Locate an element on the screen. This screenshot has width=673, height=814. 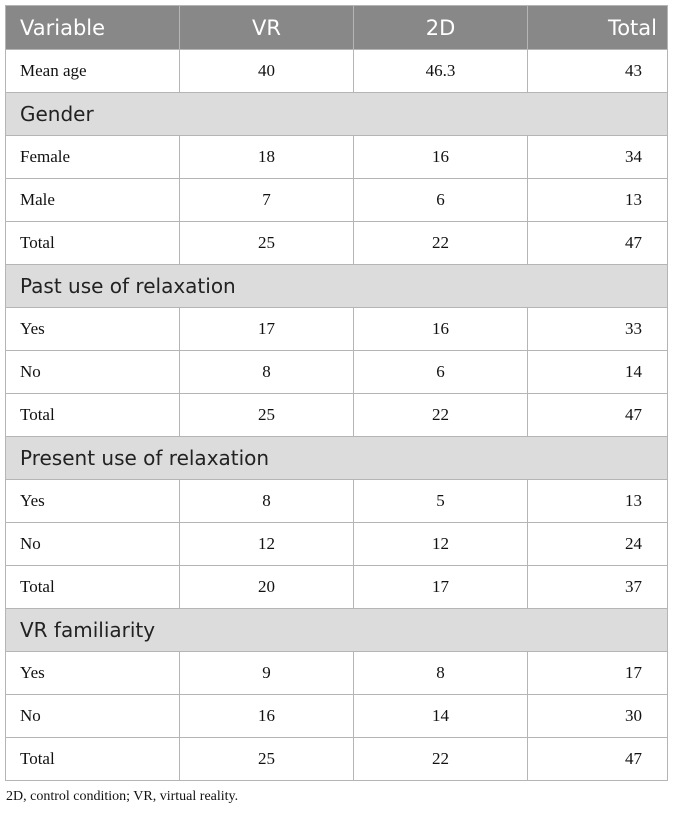
total-value-cell: 24 is located at coordinates (597, 544).